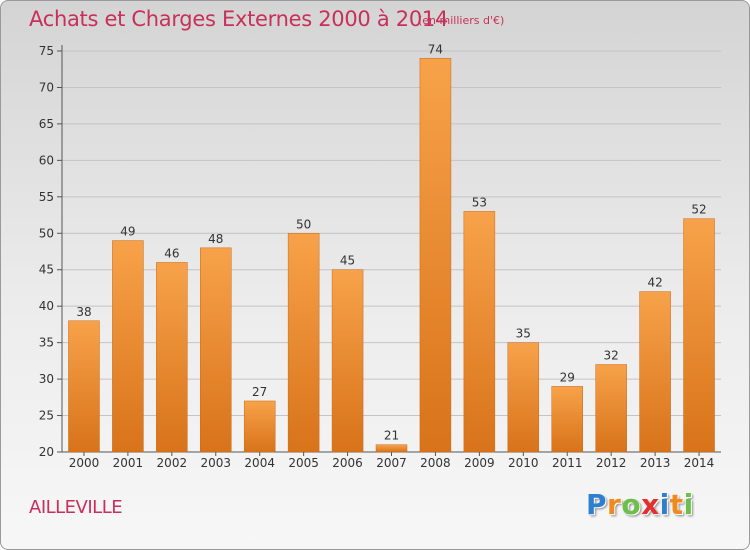 The width and height of the screenshot is (750, 550). I want to click on x-tick-label: 2013, so click(655, 463).